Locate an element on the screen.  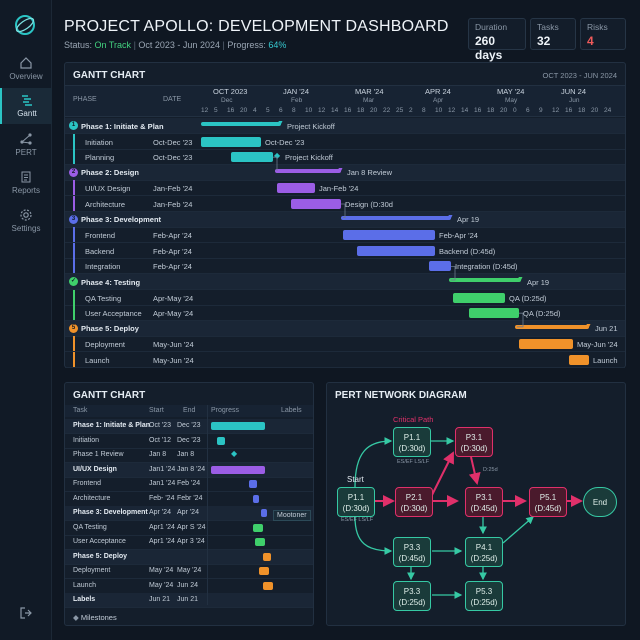
node-id: P5.3 is located at coordinates (484, 591).